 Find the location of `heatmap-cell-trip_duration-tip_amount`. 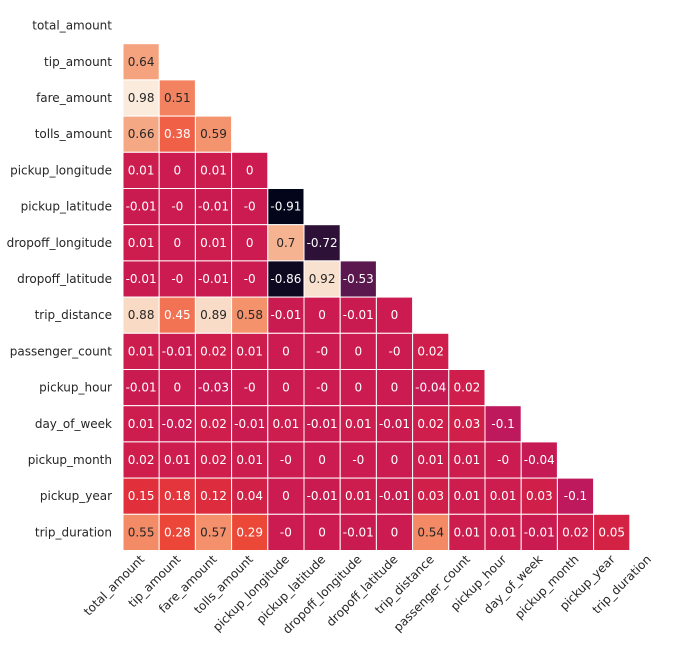

heatmap-cell-trip_duration-tip_amount is located at coordinates (177, 532).